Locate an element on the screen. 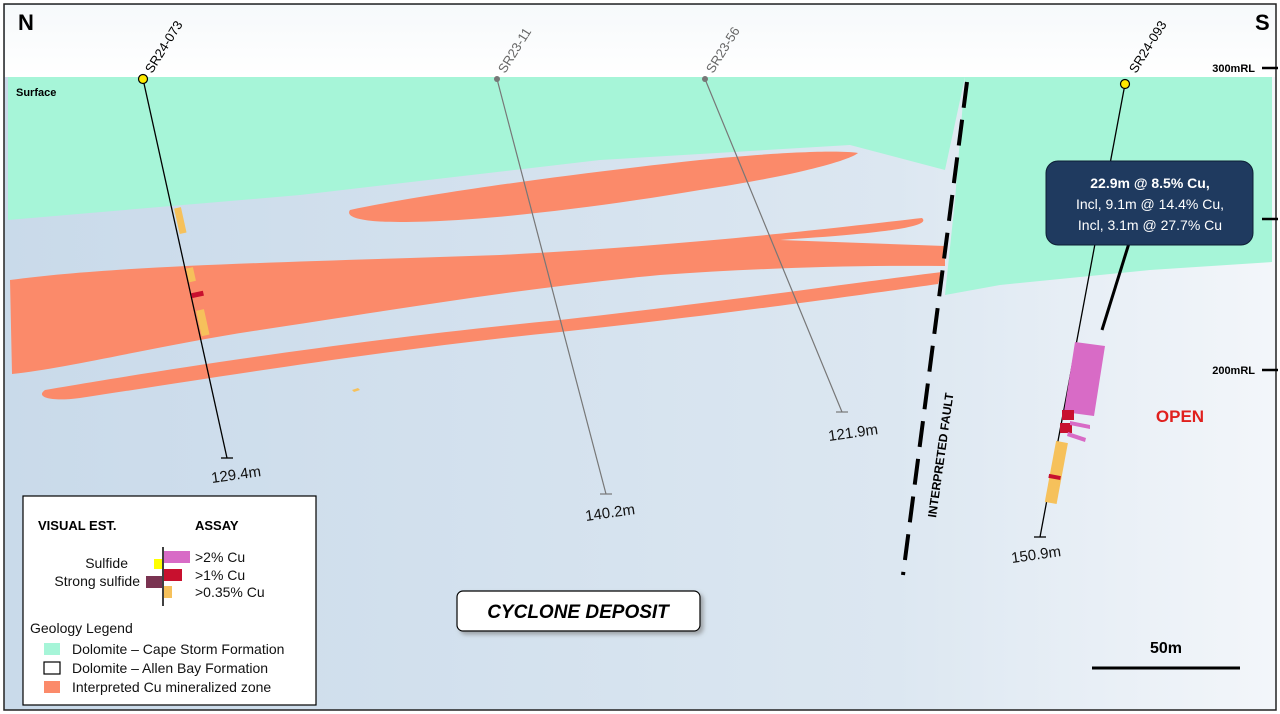 The width and height of the screenshot is (1280, 714). deposit-title: CYCLONE DEPOSIT is located at coordinates (578, 611).